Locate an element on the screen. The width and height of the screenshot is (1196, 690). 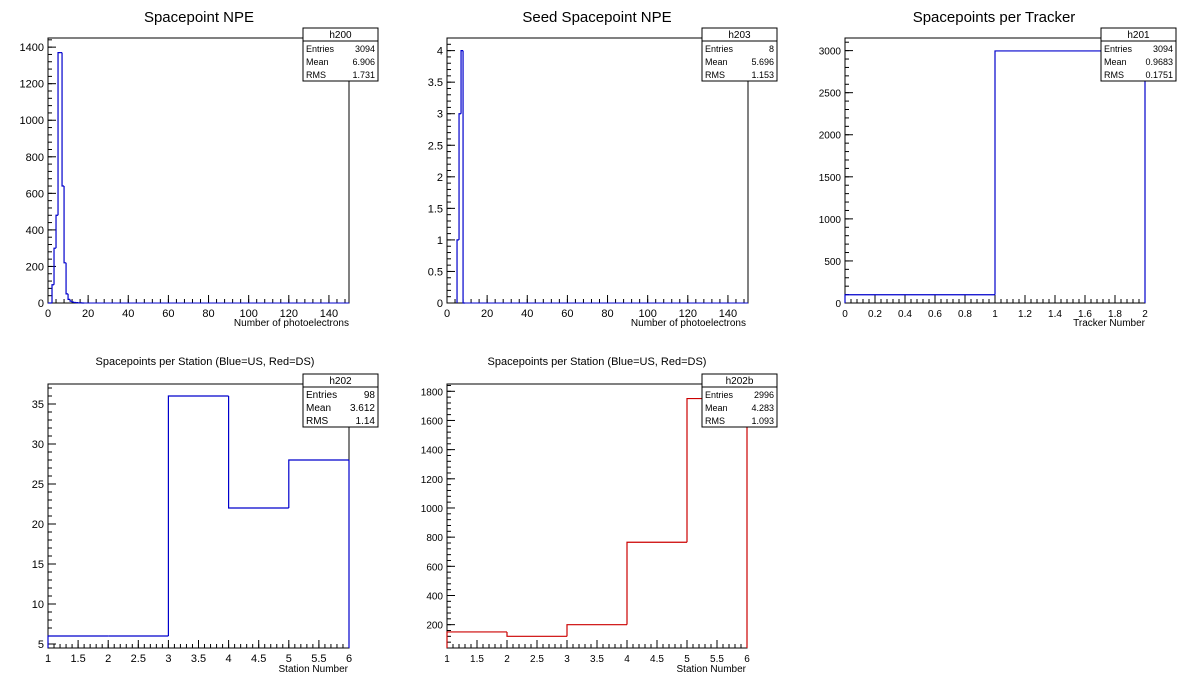
x-tick-label: 1.5 is located at coordinates (477, 659).